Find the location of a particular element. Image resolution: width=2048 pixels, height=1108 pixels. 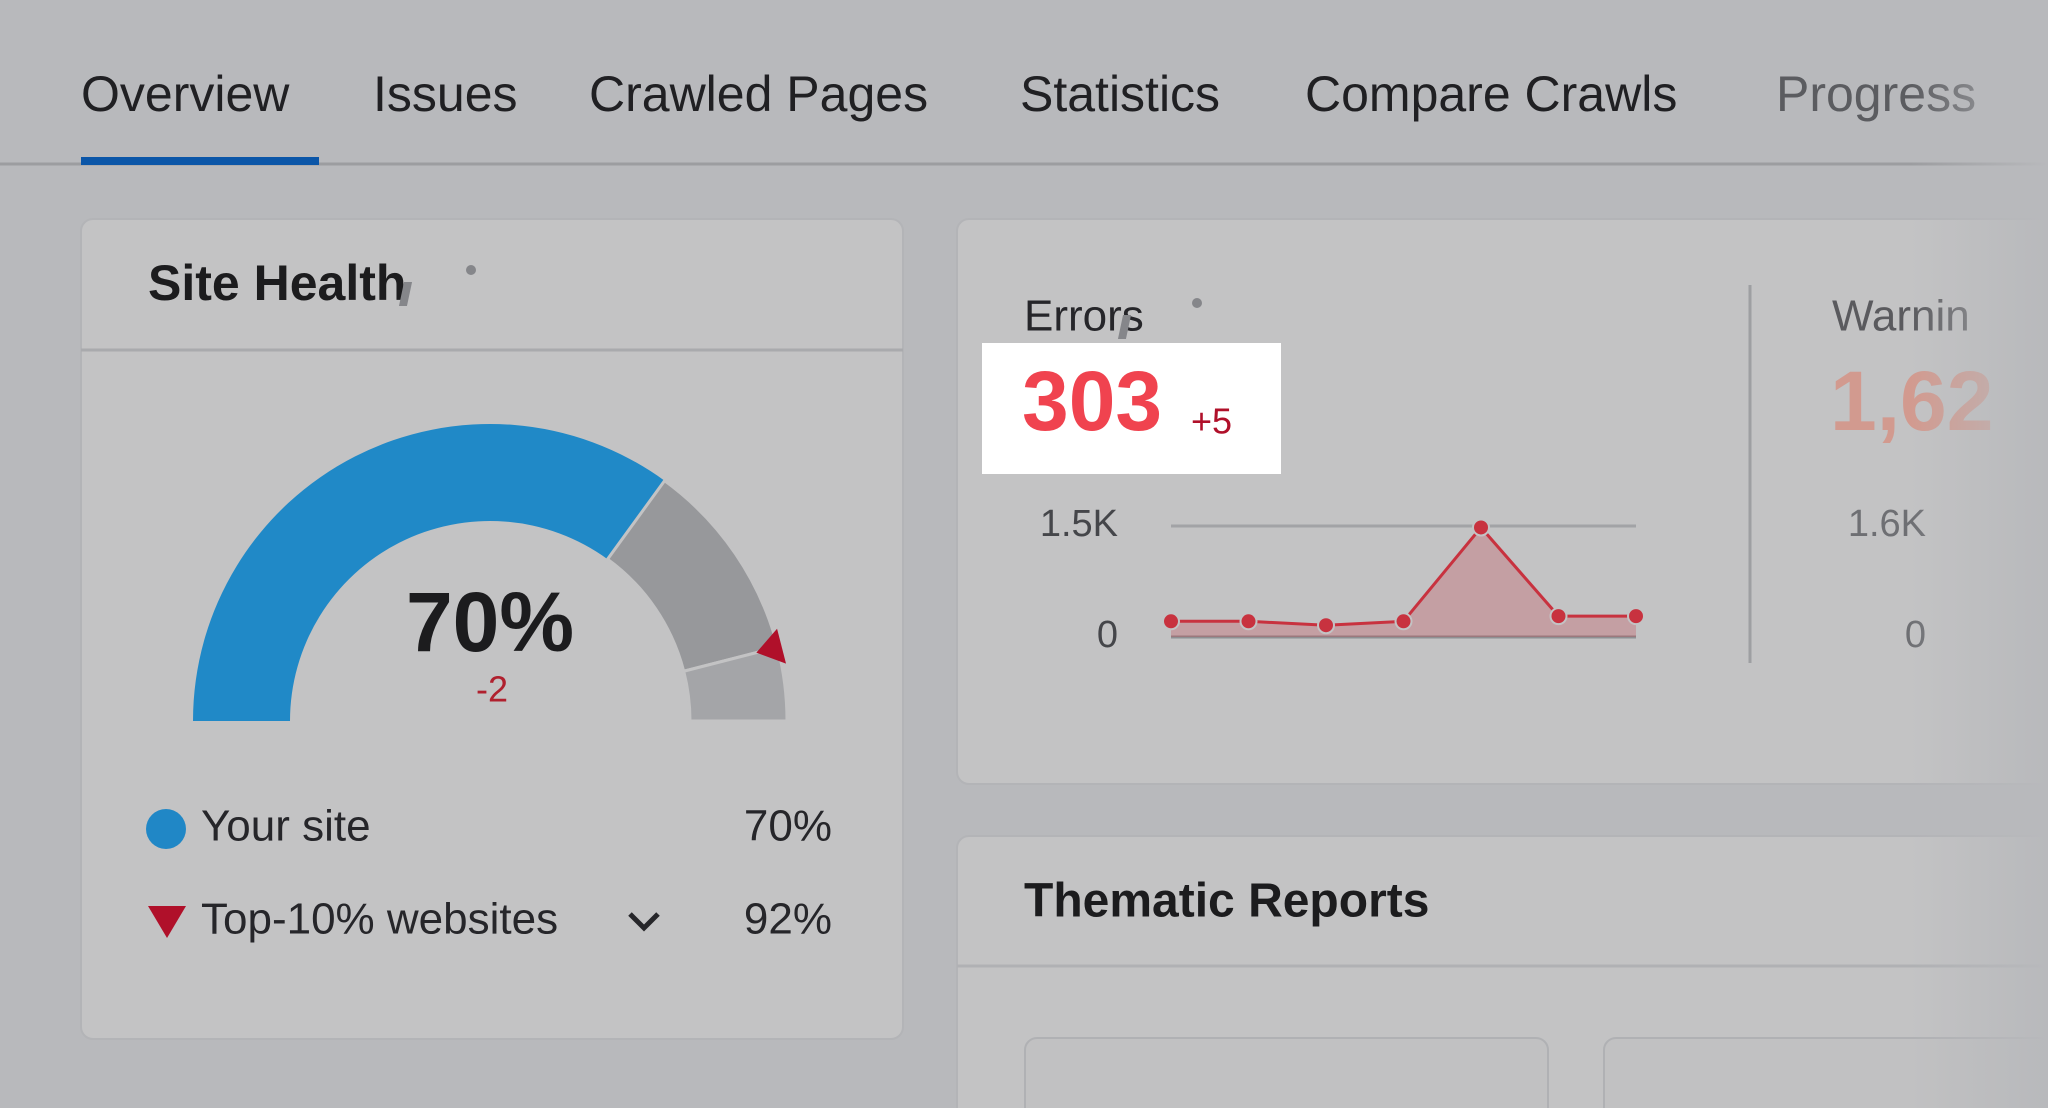

legend-value: 92% is located at coordinates (788, 919).